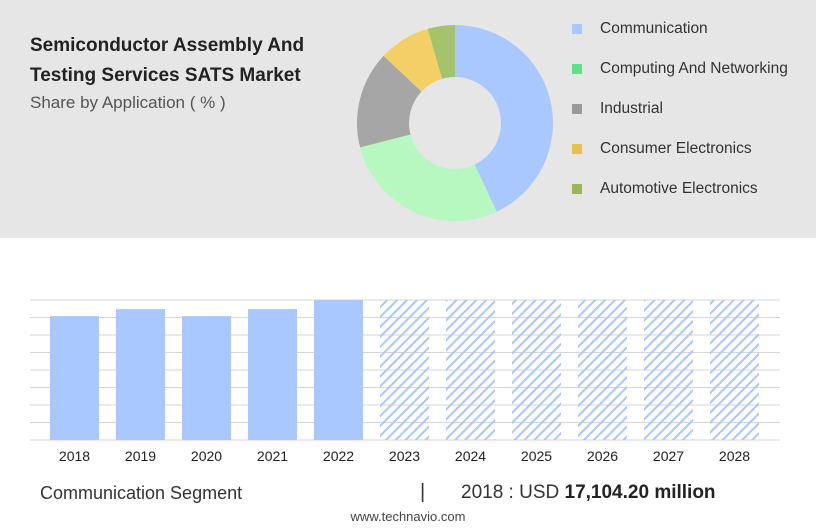 The height and width of the screenshot is (528, 816). I want to click on bar-2023, so click(404, 370).